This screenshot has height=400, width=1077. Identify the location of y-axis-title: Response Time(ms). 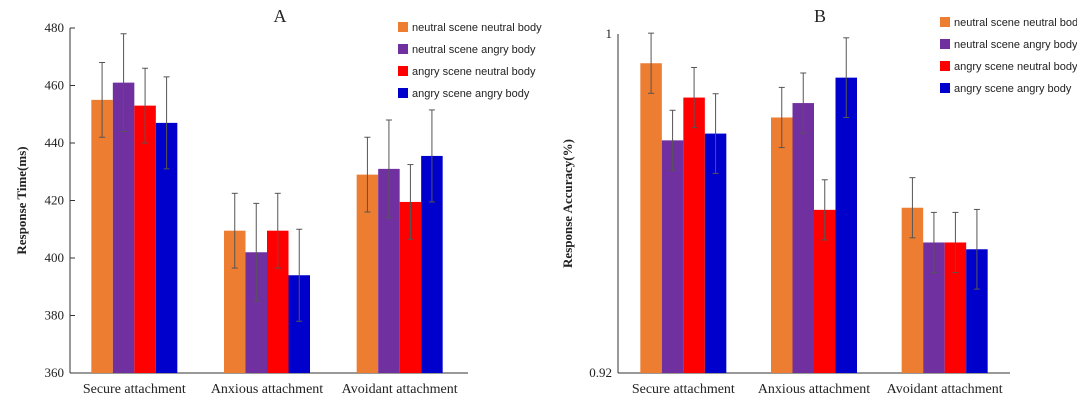
(21, 200).